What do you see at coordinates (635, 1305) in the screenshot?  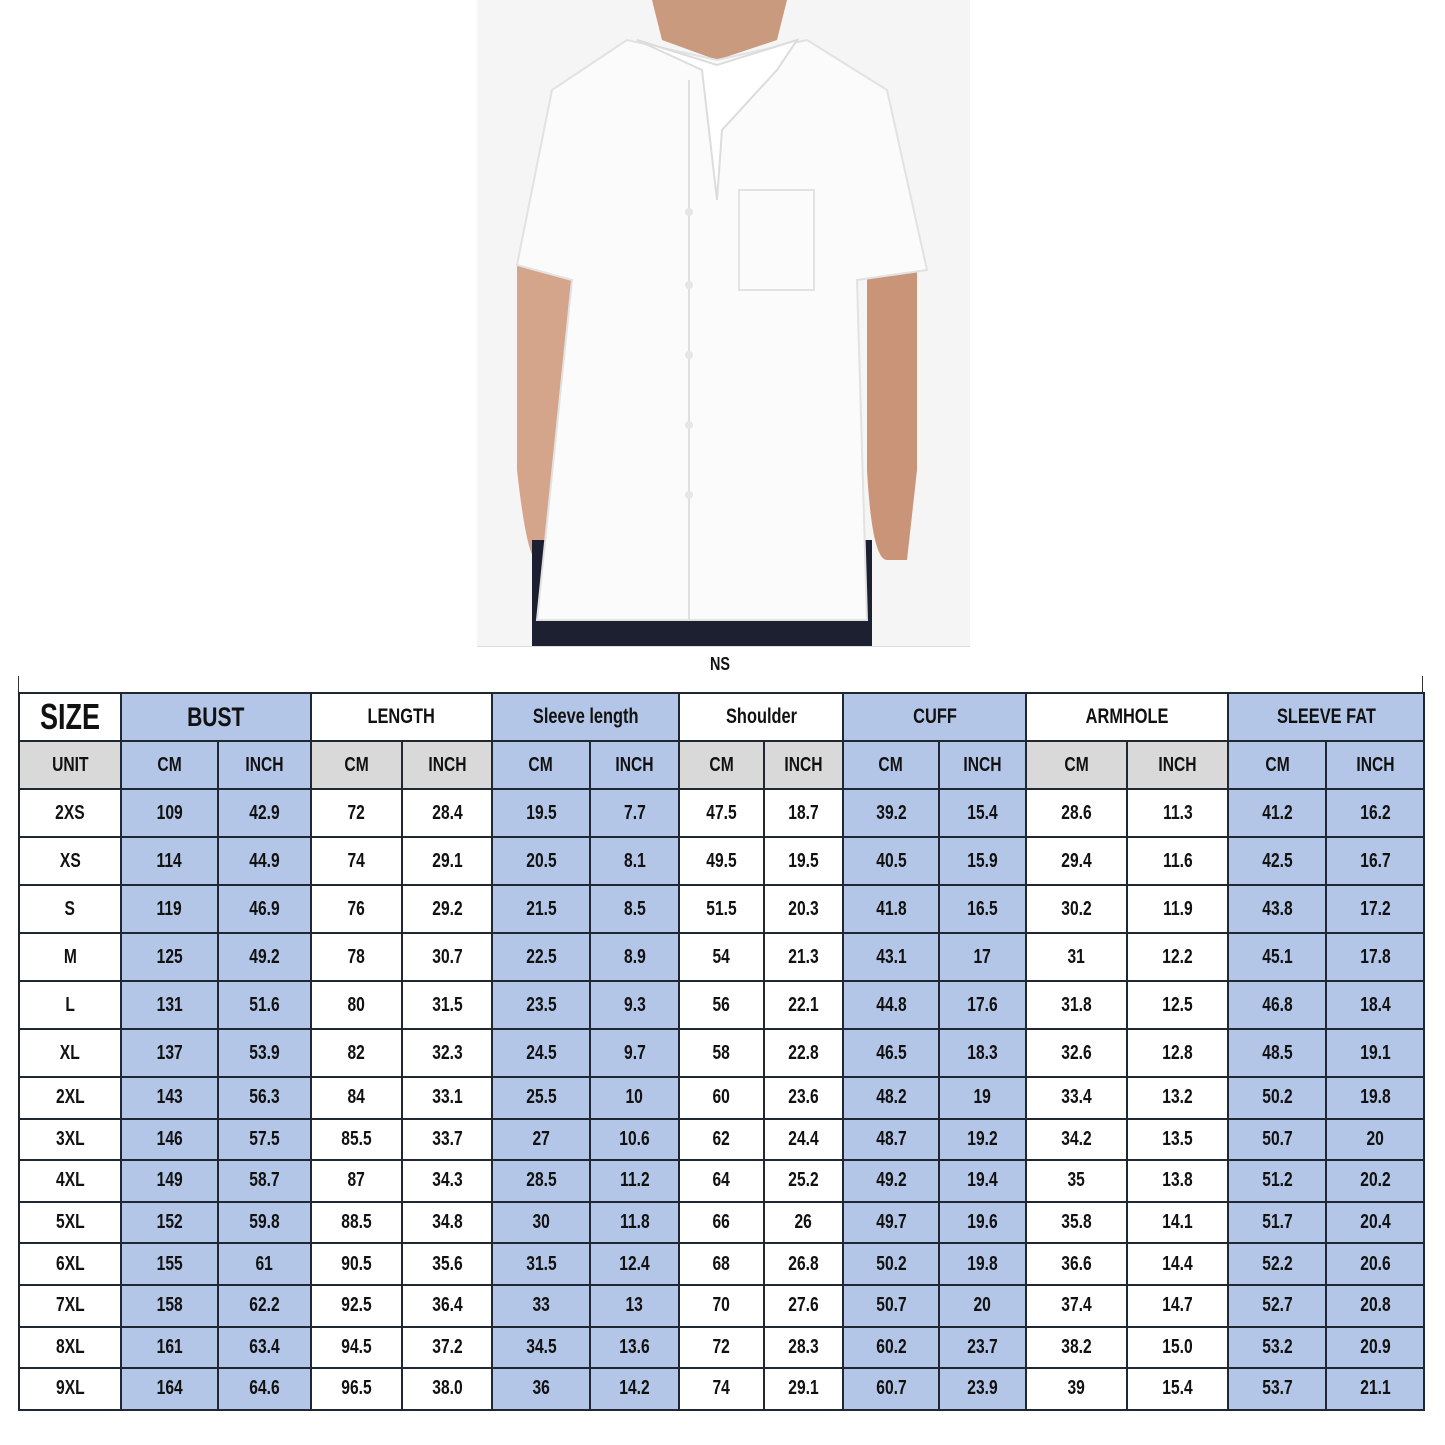 I see `table-cell: 13` at bounding box center [635, 1305].